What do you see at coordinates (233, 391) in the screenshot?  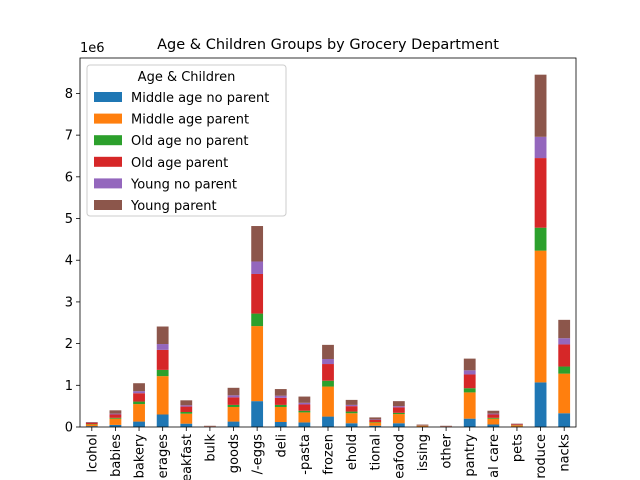 I see `bar-segment-canned goods-5` at bounding box center [233, 391].